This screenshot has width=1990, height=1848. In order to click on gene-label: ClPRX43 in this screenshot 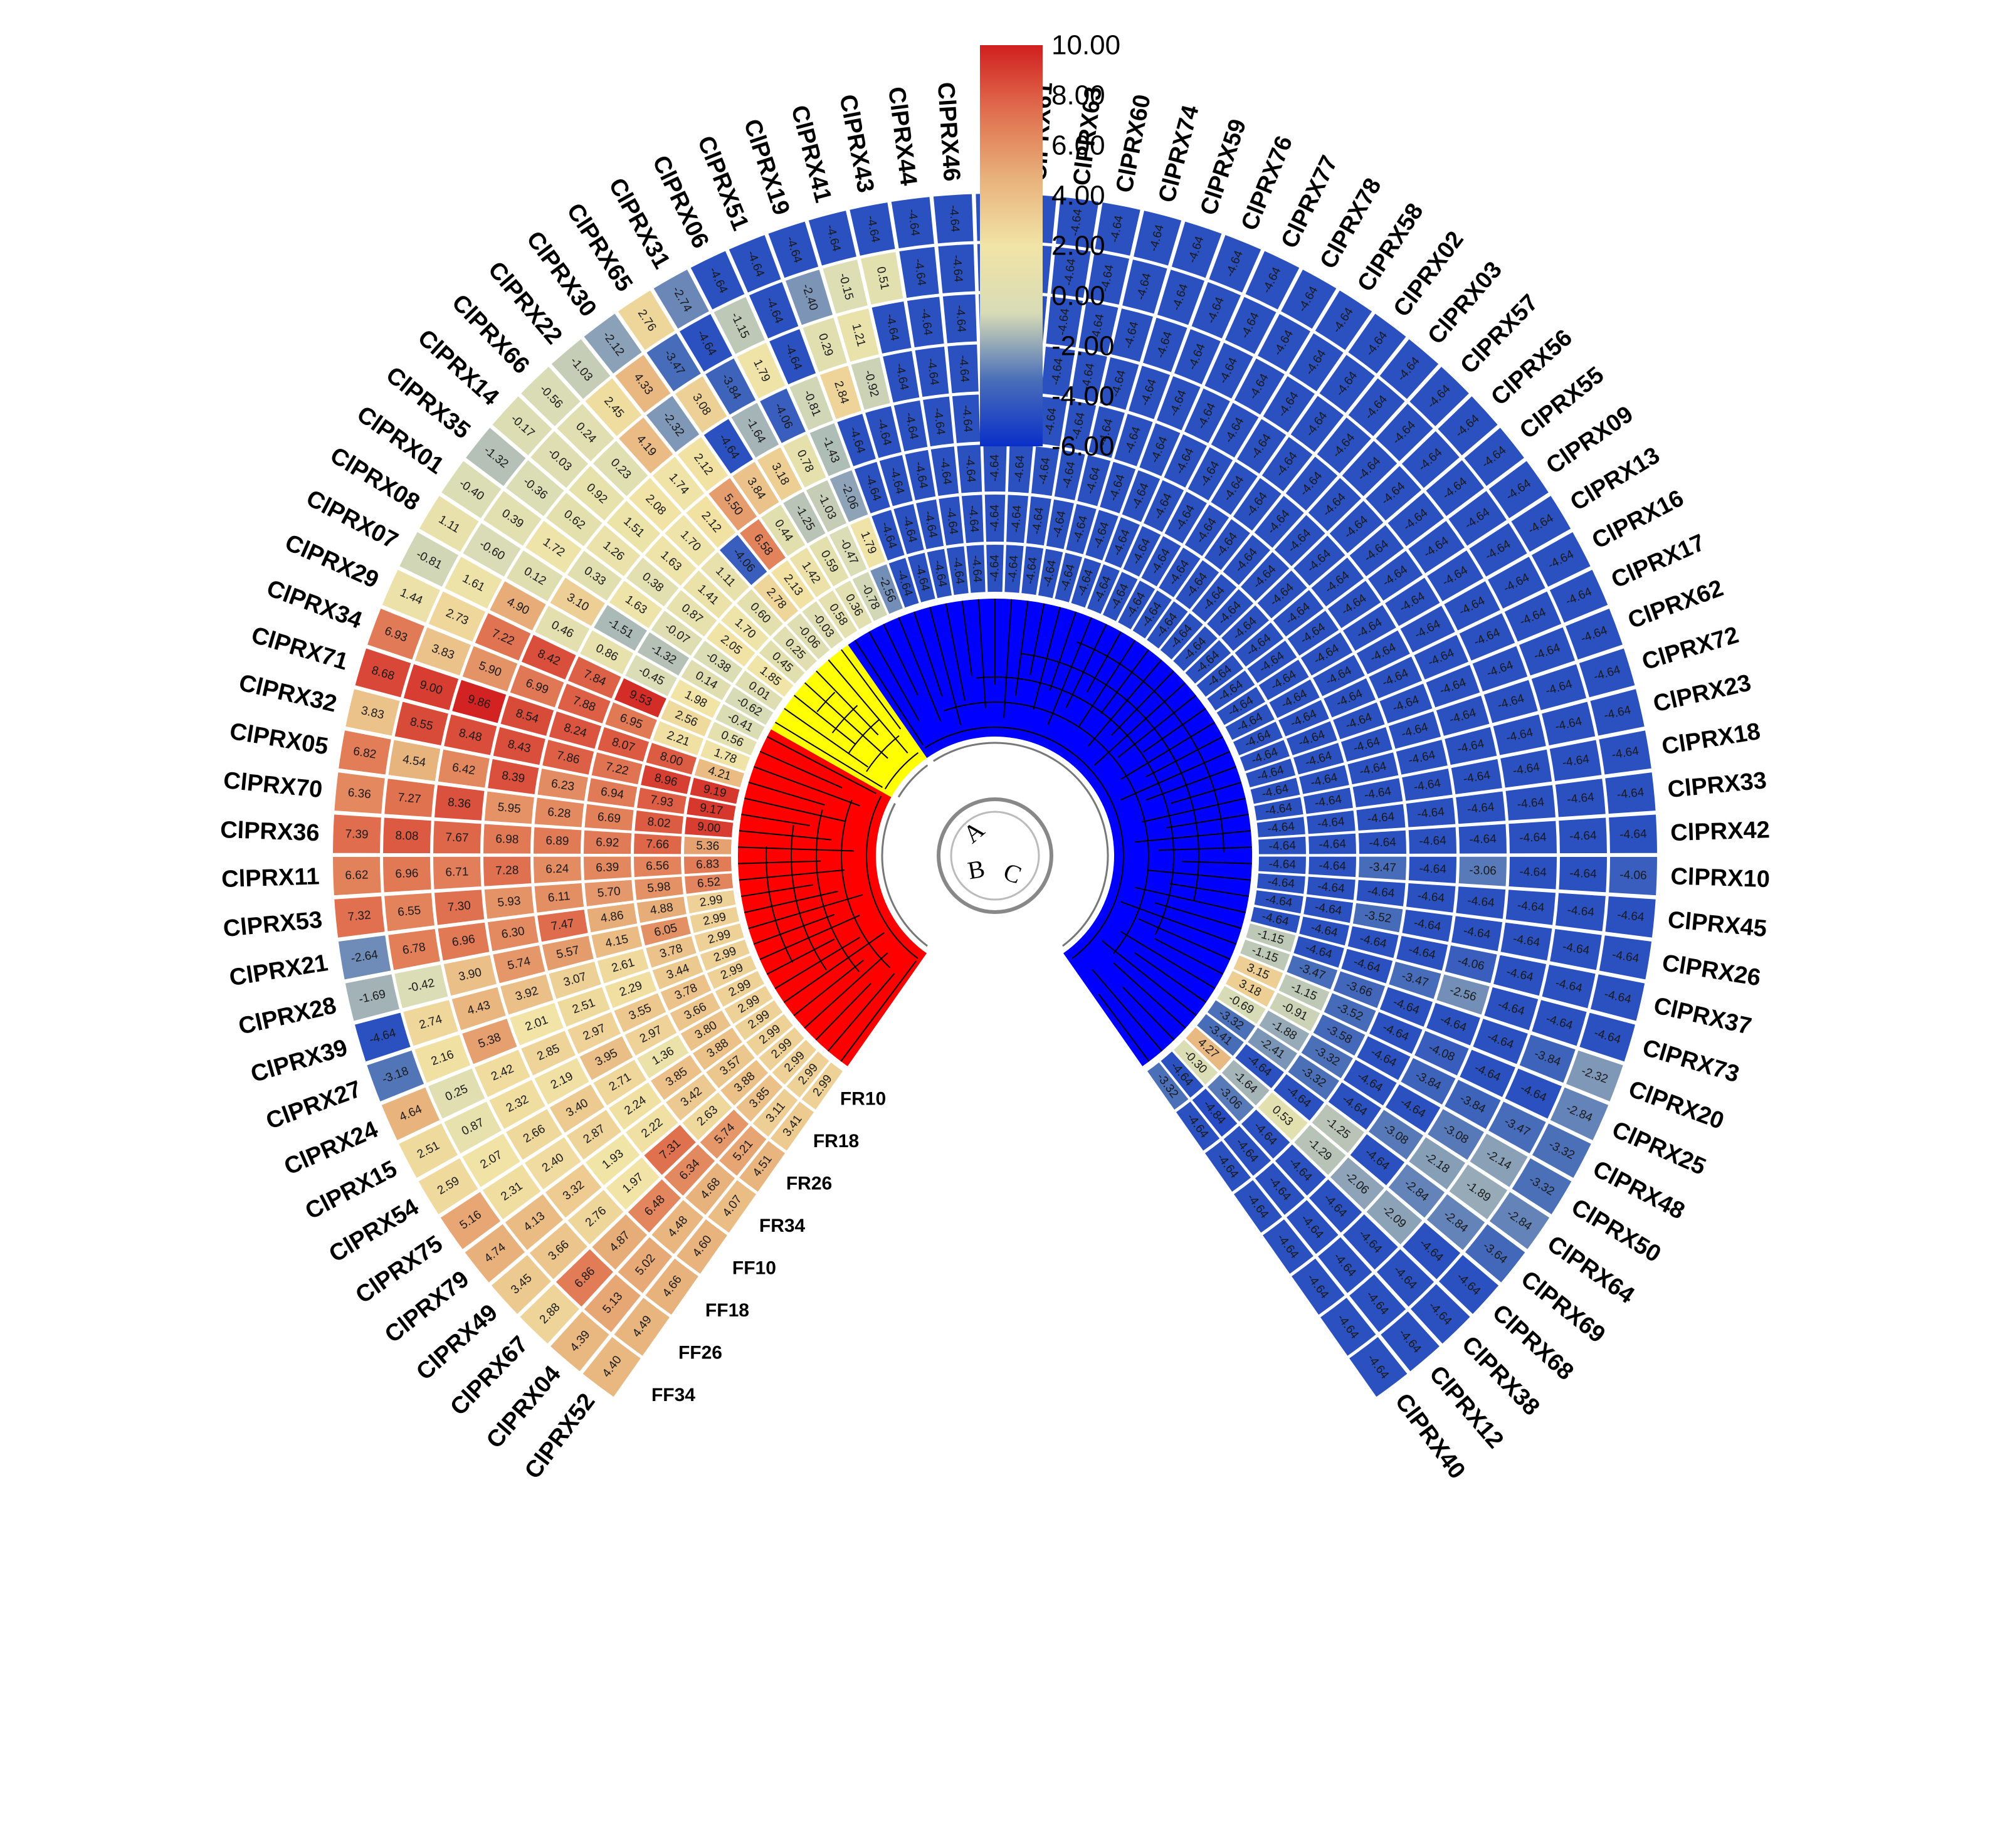, I will do `click(856, 144)`.